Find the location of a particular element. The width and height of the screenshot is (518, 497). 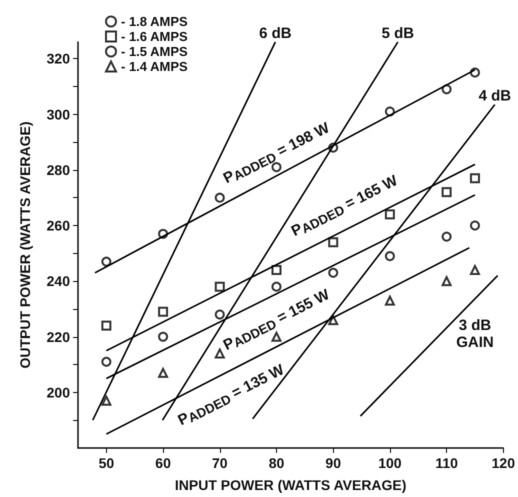

x-tick-label: 80 is located at coordinates (276, 463).